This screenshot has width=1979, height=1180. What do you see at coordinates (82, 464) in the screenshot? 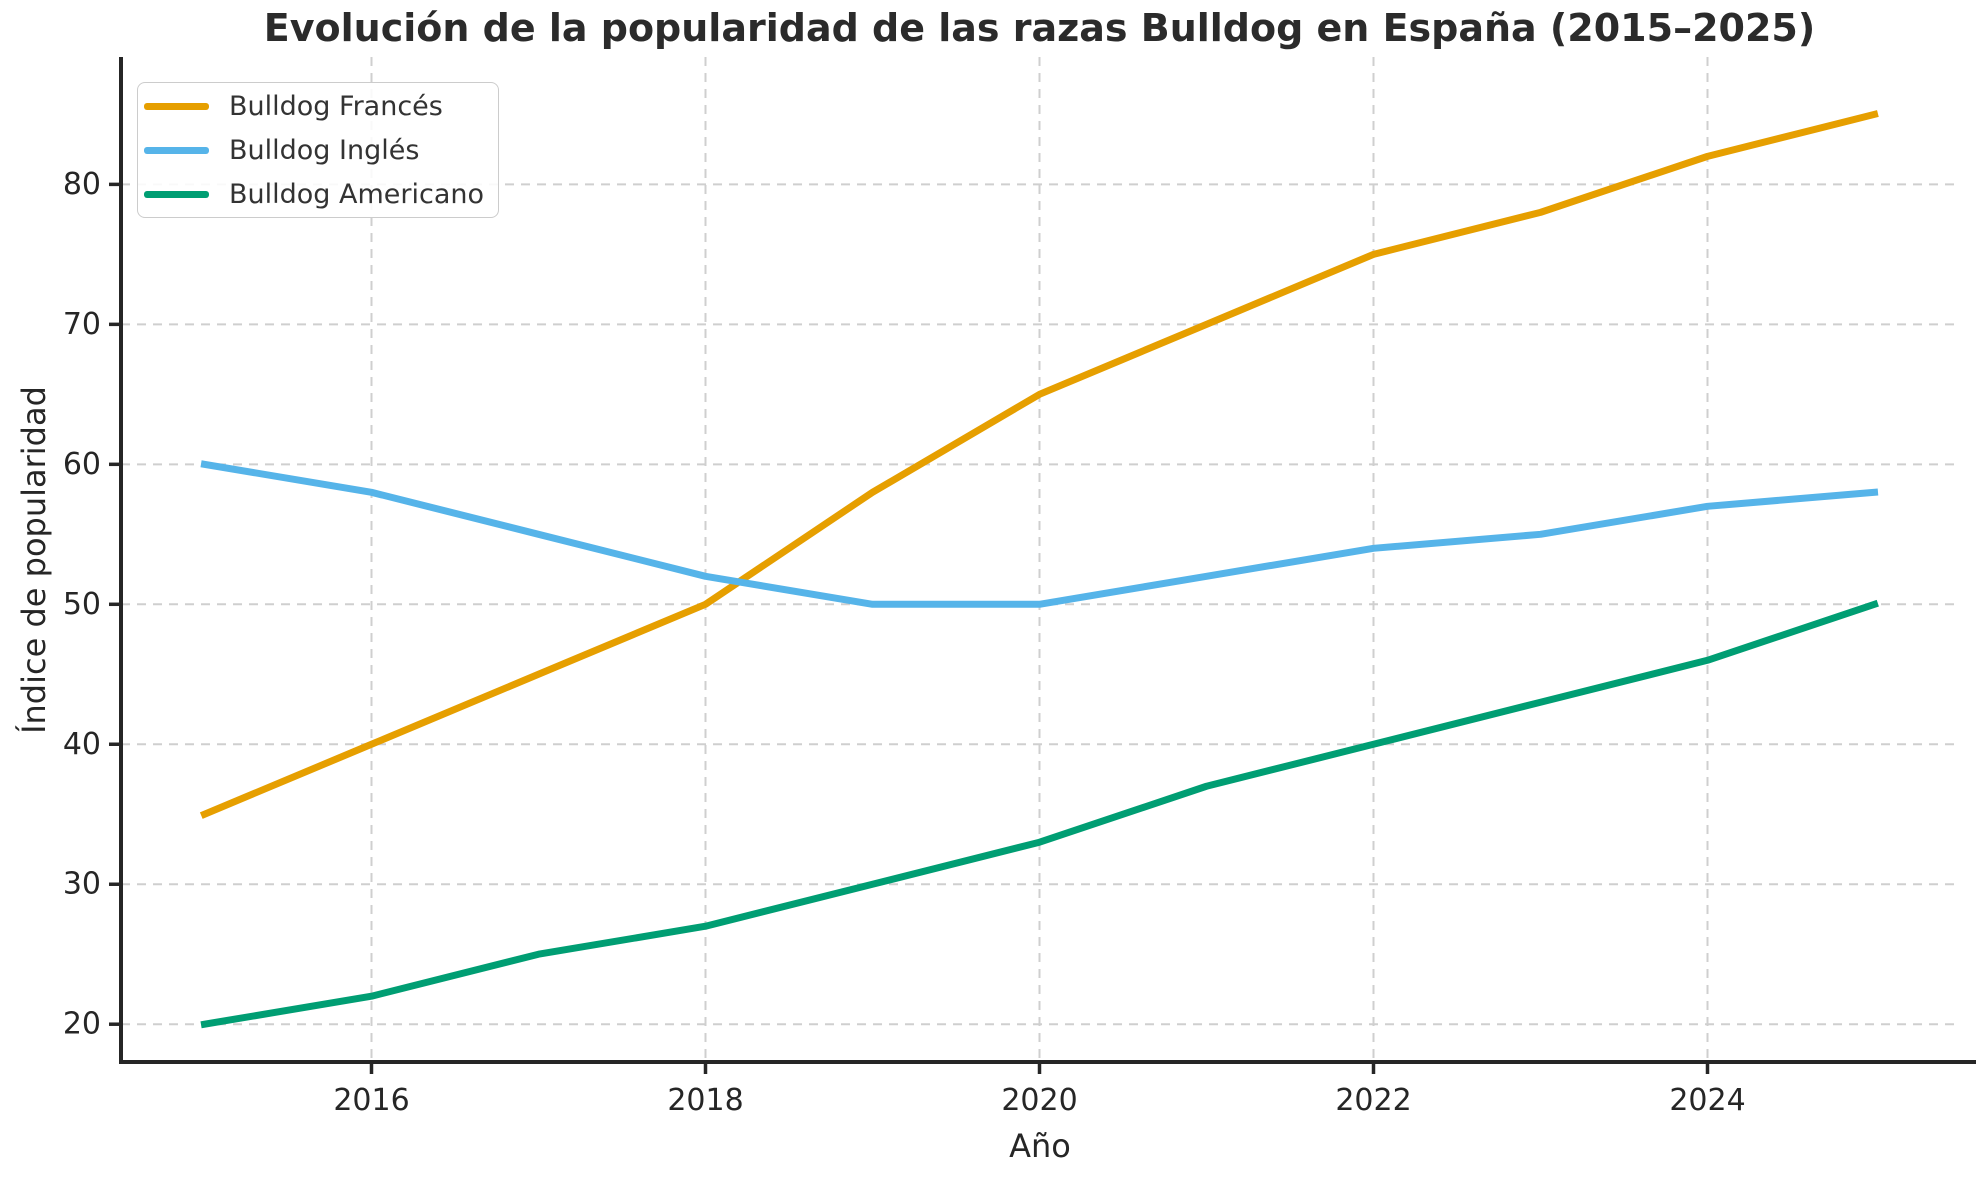
I see `y-tick-label: 60` at bounding box center [82, 464].